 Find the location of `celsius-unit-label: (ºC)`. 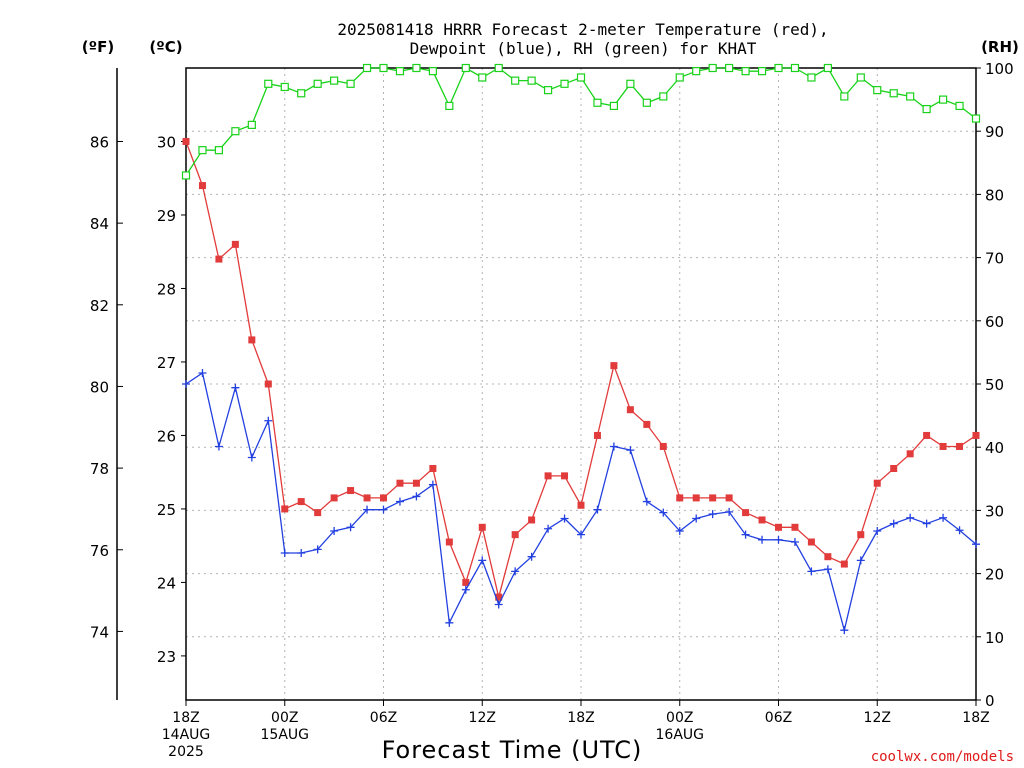

celsius-unit-label: (ºC) is located at coordinates (165, 47).